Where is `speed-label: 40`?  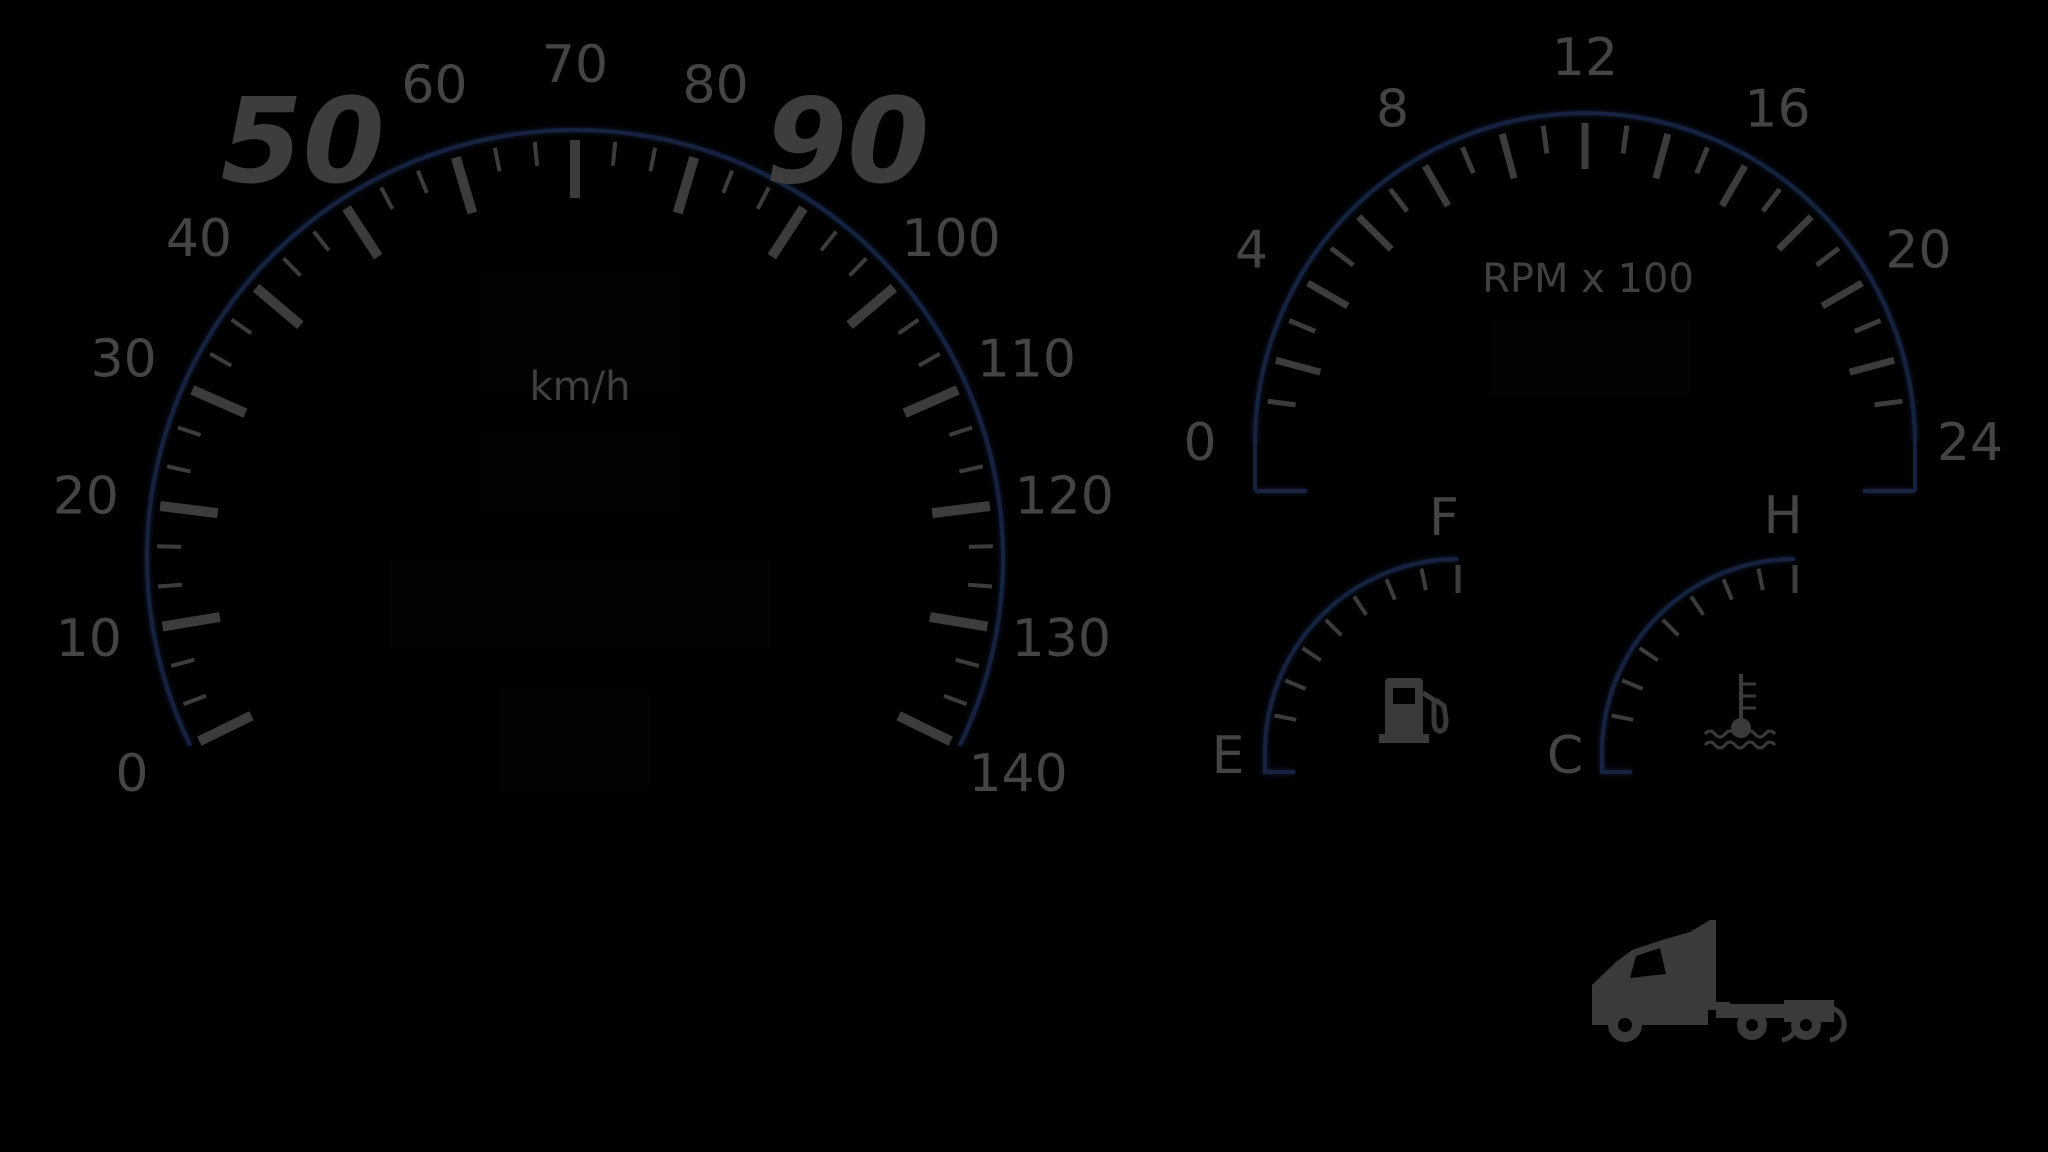 speed-label: 40 is located at coordinates (199, 239).